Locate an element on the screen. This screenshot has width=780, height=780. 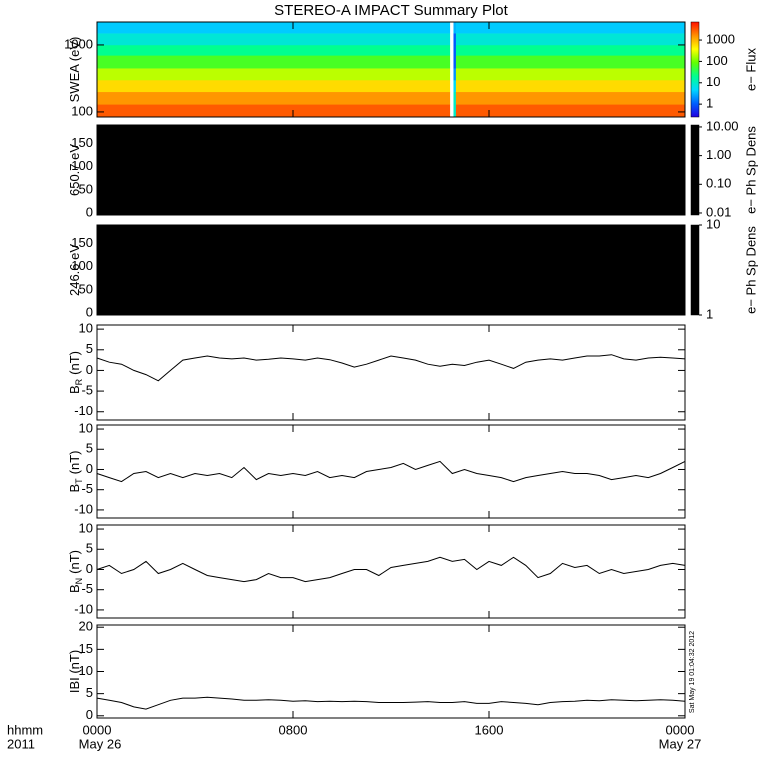
y-tick-label: -5 is located at coordinates (87, 488).